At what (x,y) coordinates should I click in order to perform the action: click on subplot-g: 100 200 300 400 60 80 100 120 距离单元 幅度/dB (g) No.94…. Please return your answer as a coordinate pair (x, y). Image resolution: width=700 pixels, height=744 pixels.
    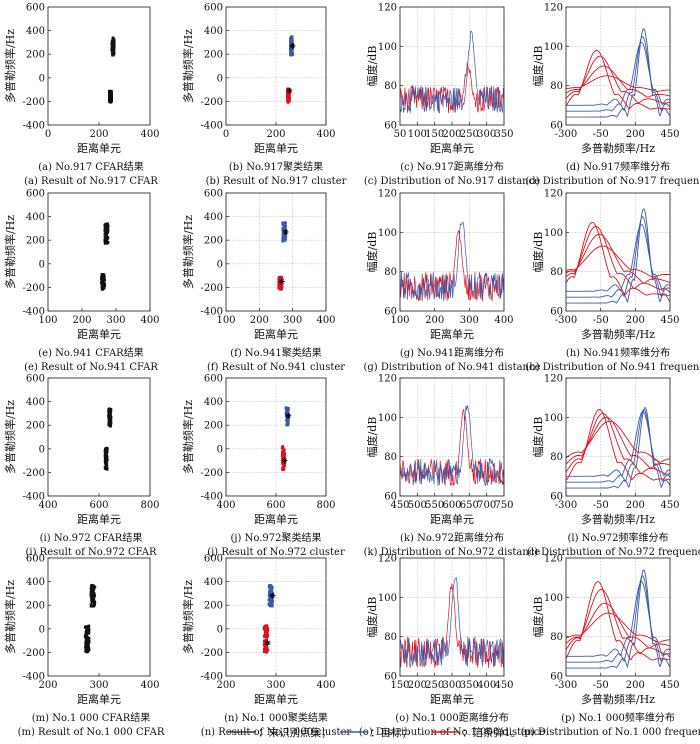
    Looking at the image, I should click on (451, 281).